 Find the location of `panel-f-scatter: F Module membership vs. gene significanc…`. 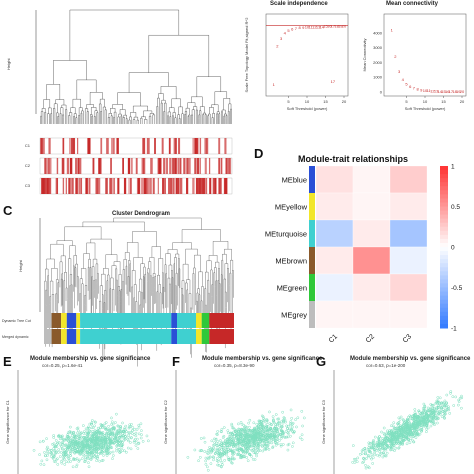

panel-f-scatter: F Module membership vs. gene significanc… is located at coordinates (240, 412).